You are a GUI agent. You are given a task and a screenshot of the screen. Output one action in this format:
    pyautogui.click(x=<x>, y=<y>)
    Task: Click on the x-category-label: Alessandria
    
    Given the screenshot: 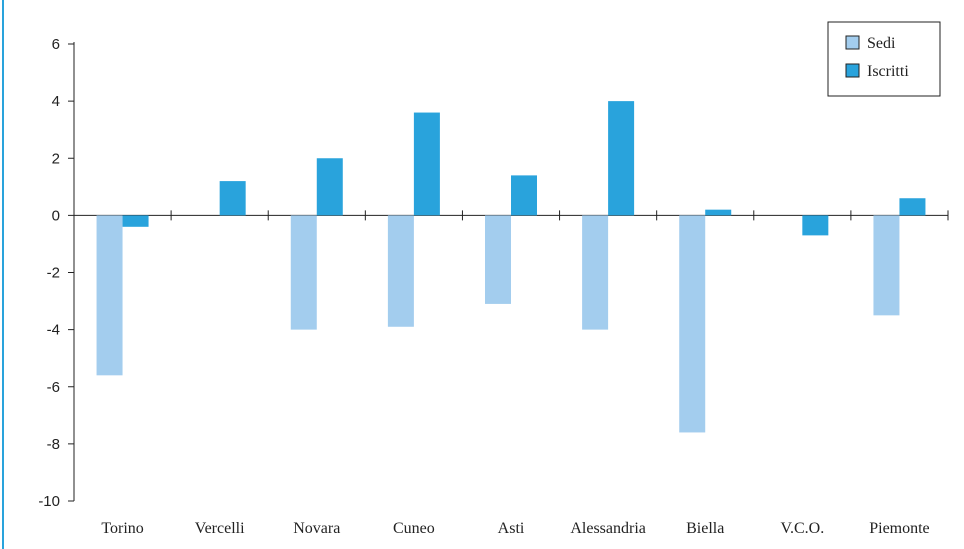 What is the action you would take?
    pyautogui.click(x=608, y=528)
    